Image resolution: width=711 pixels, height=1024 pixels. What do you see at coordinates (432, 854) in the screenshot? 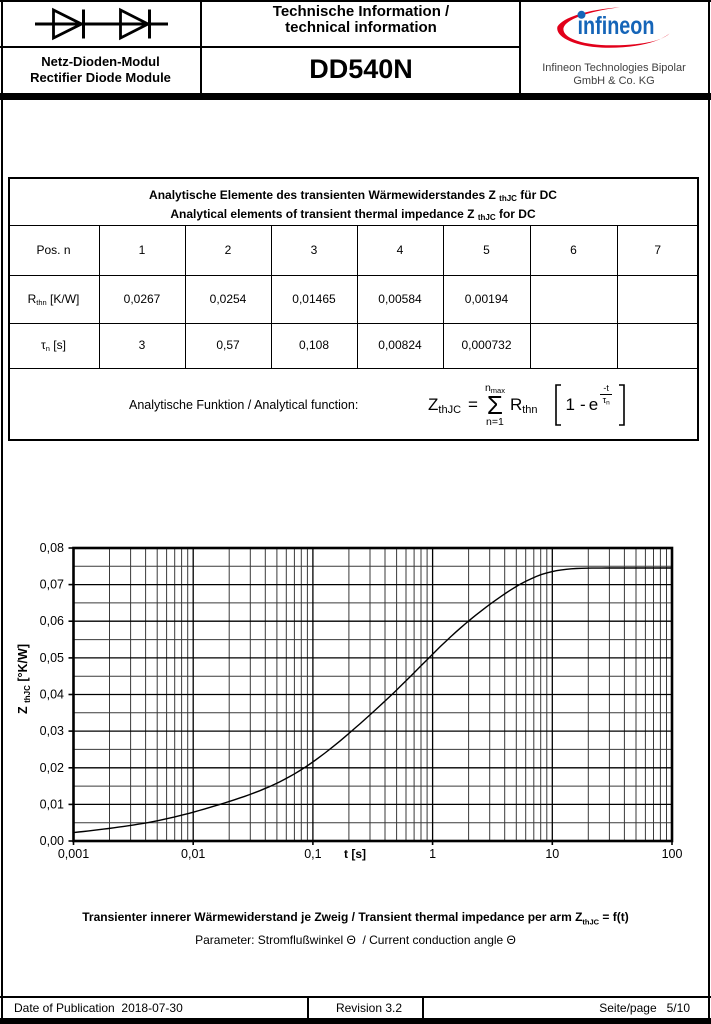
I see `svg-text: 1` at bounding box center [432, 854].